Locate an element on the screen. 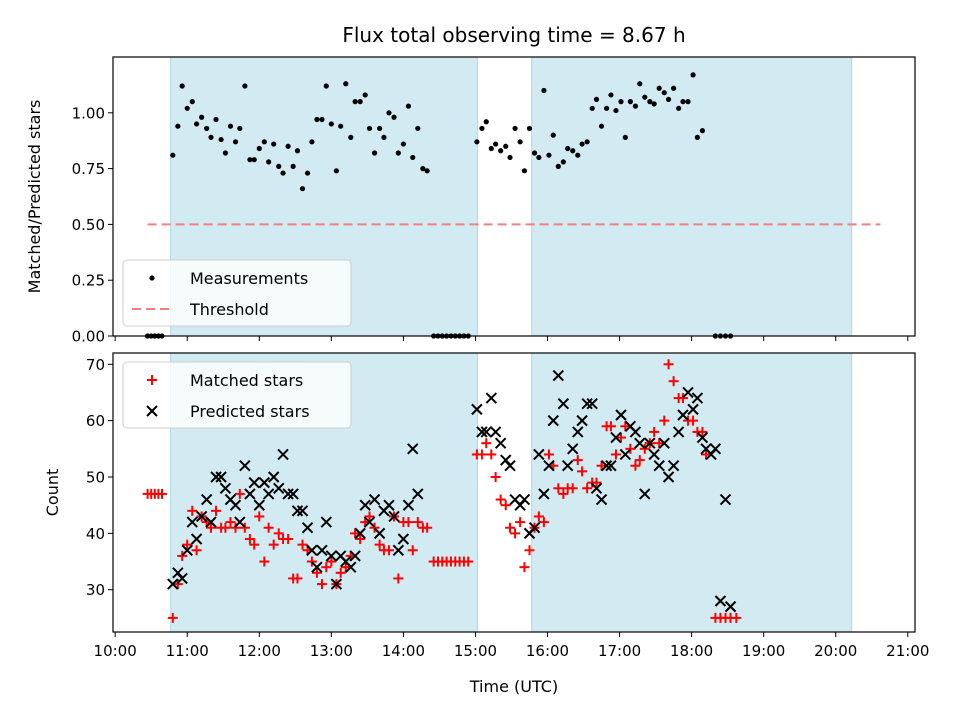 This screenshot has height=720, width=960. y-tick-label: 40 is located at coordinates (95, 534).